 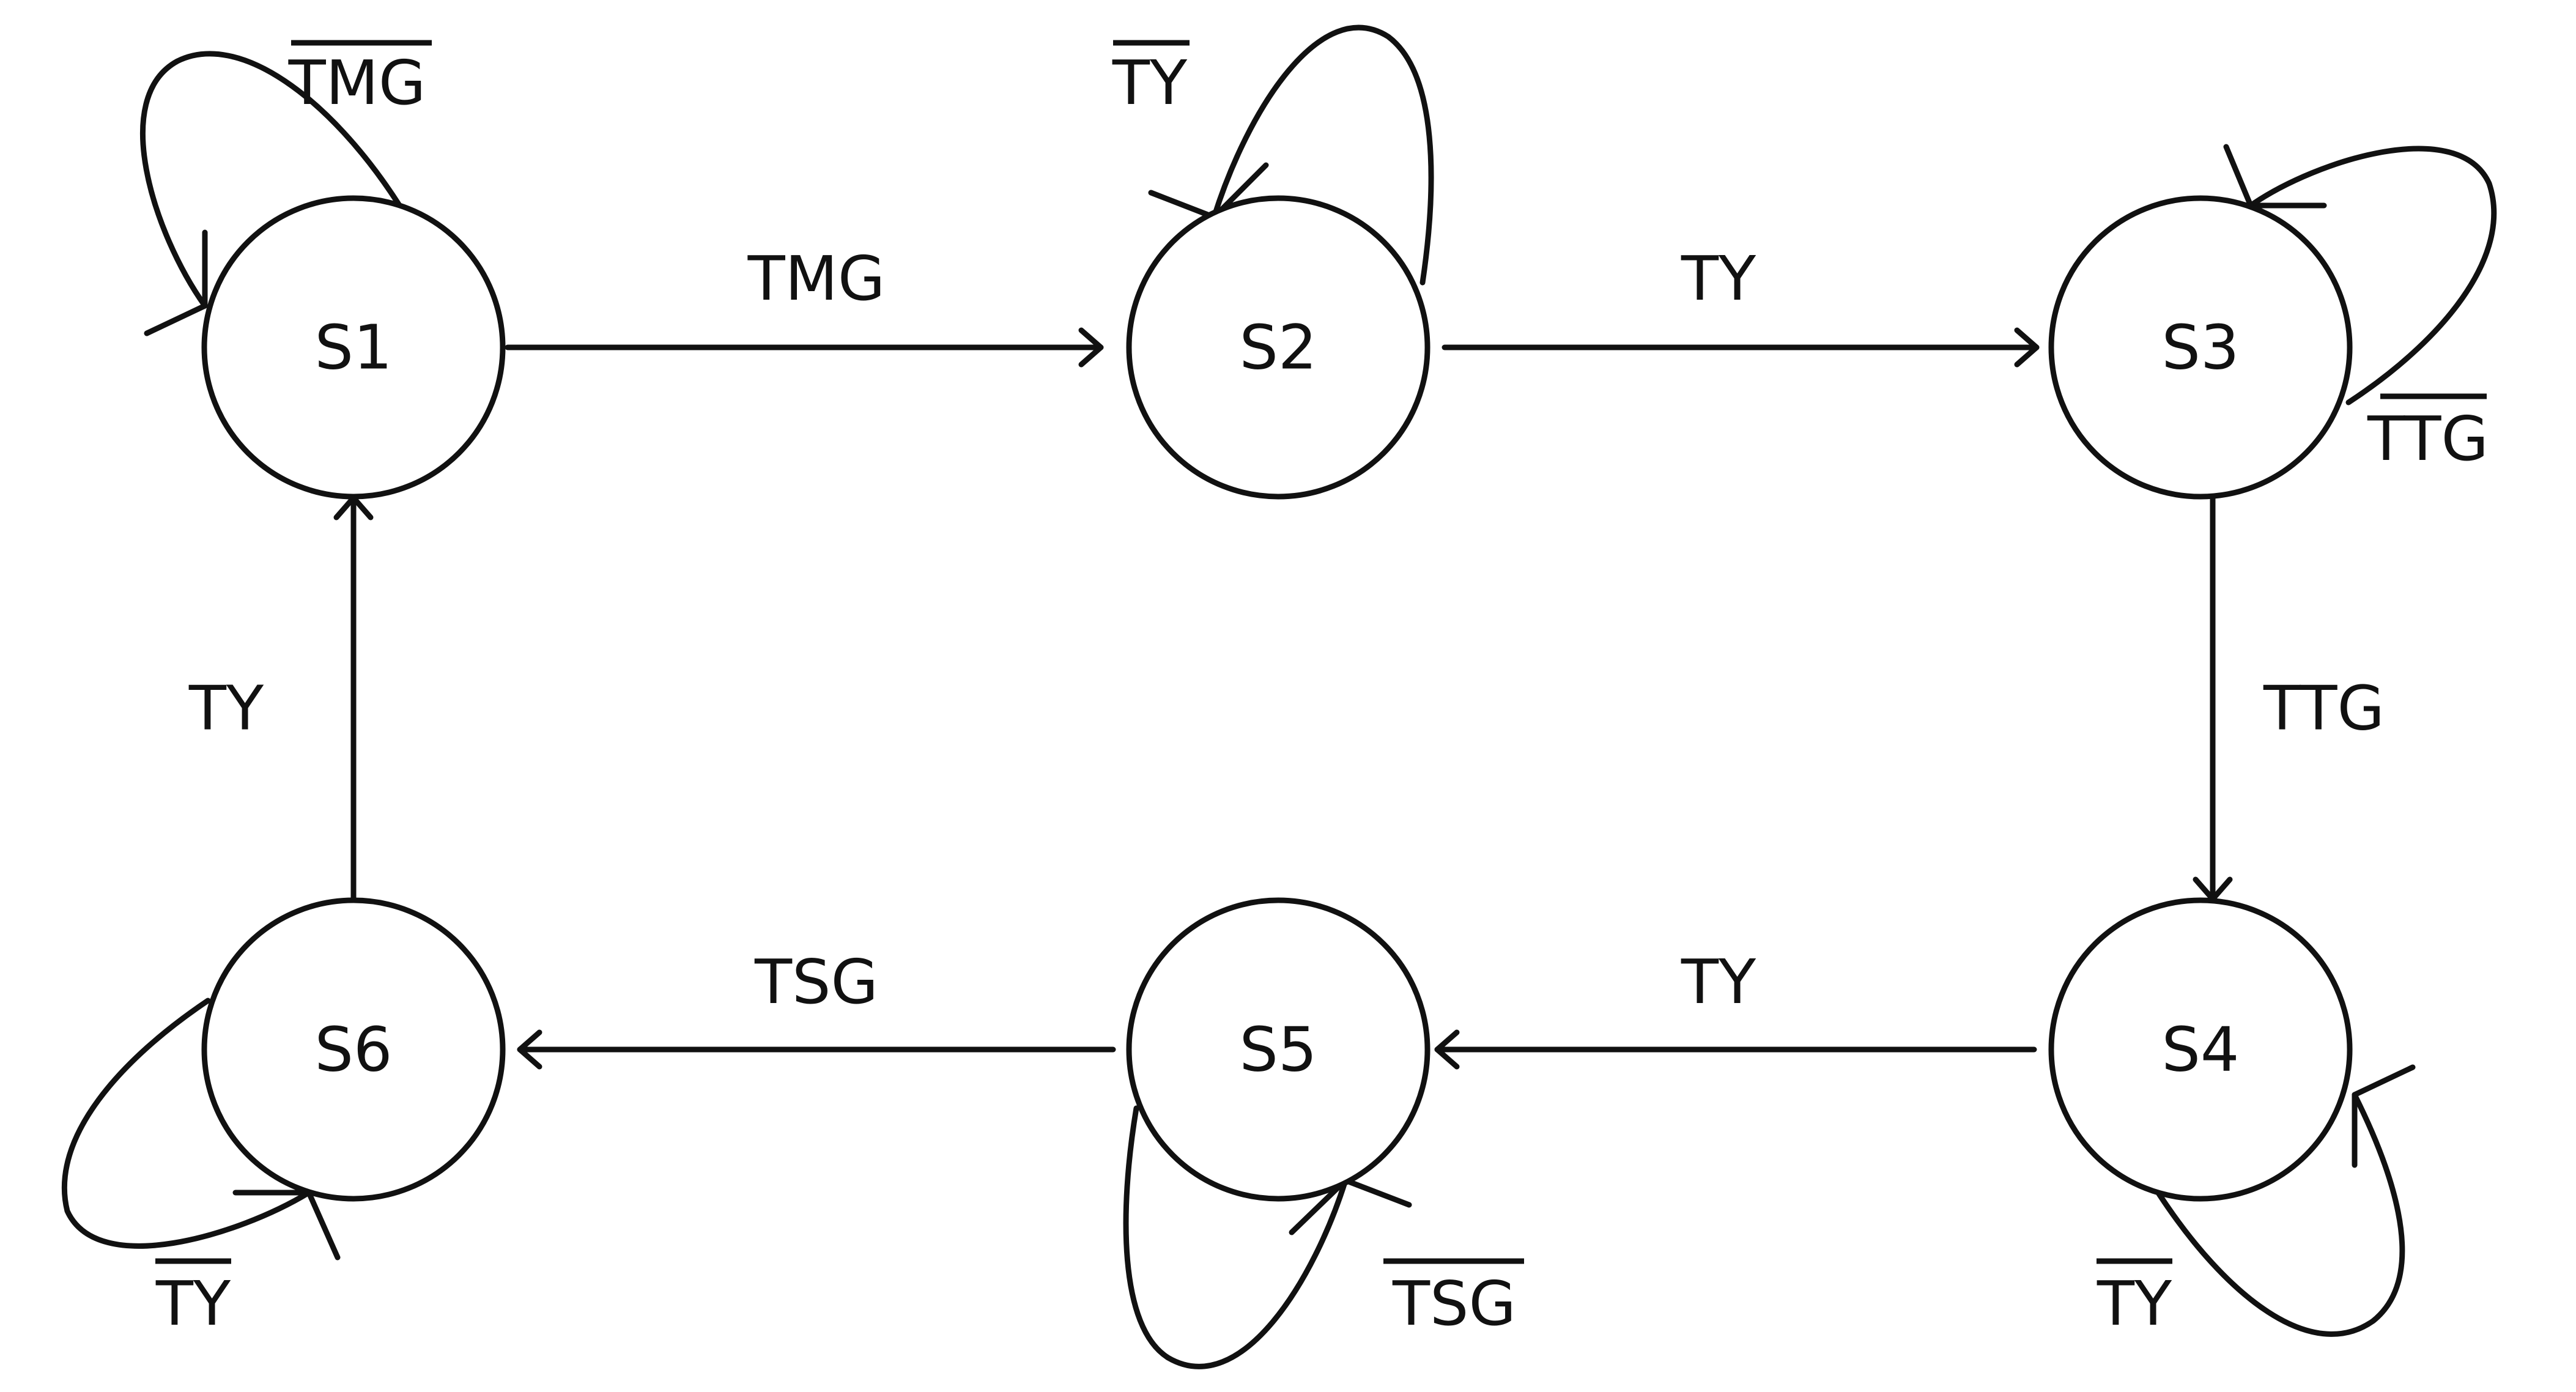 What do you see at coordinates (1718, 982) in the screenshot?
I see `transition-label-s4-s5: TY` at bounding box center [1718, 982].